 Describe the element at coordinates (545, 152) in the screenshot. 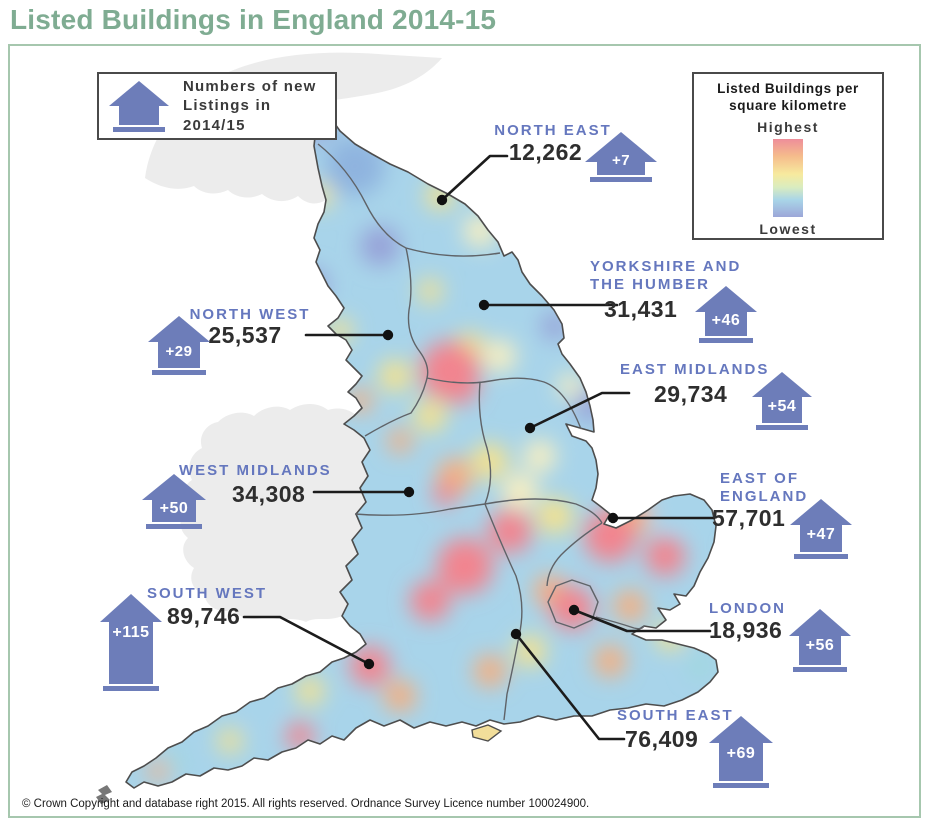

I see `region-value-north-east: 12,262` at that location.